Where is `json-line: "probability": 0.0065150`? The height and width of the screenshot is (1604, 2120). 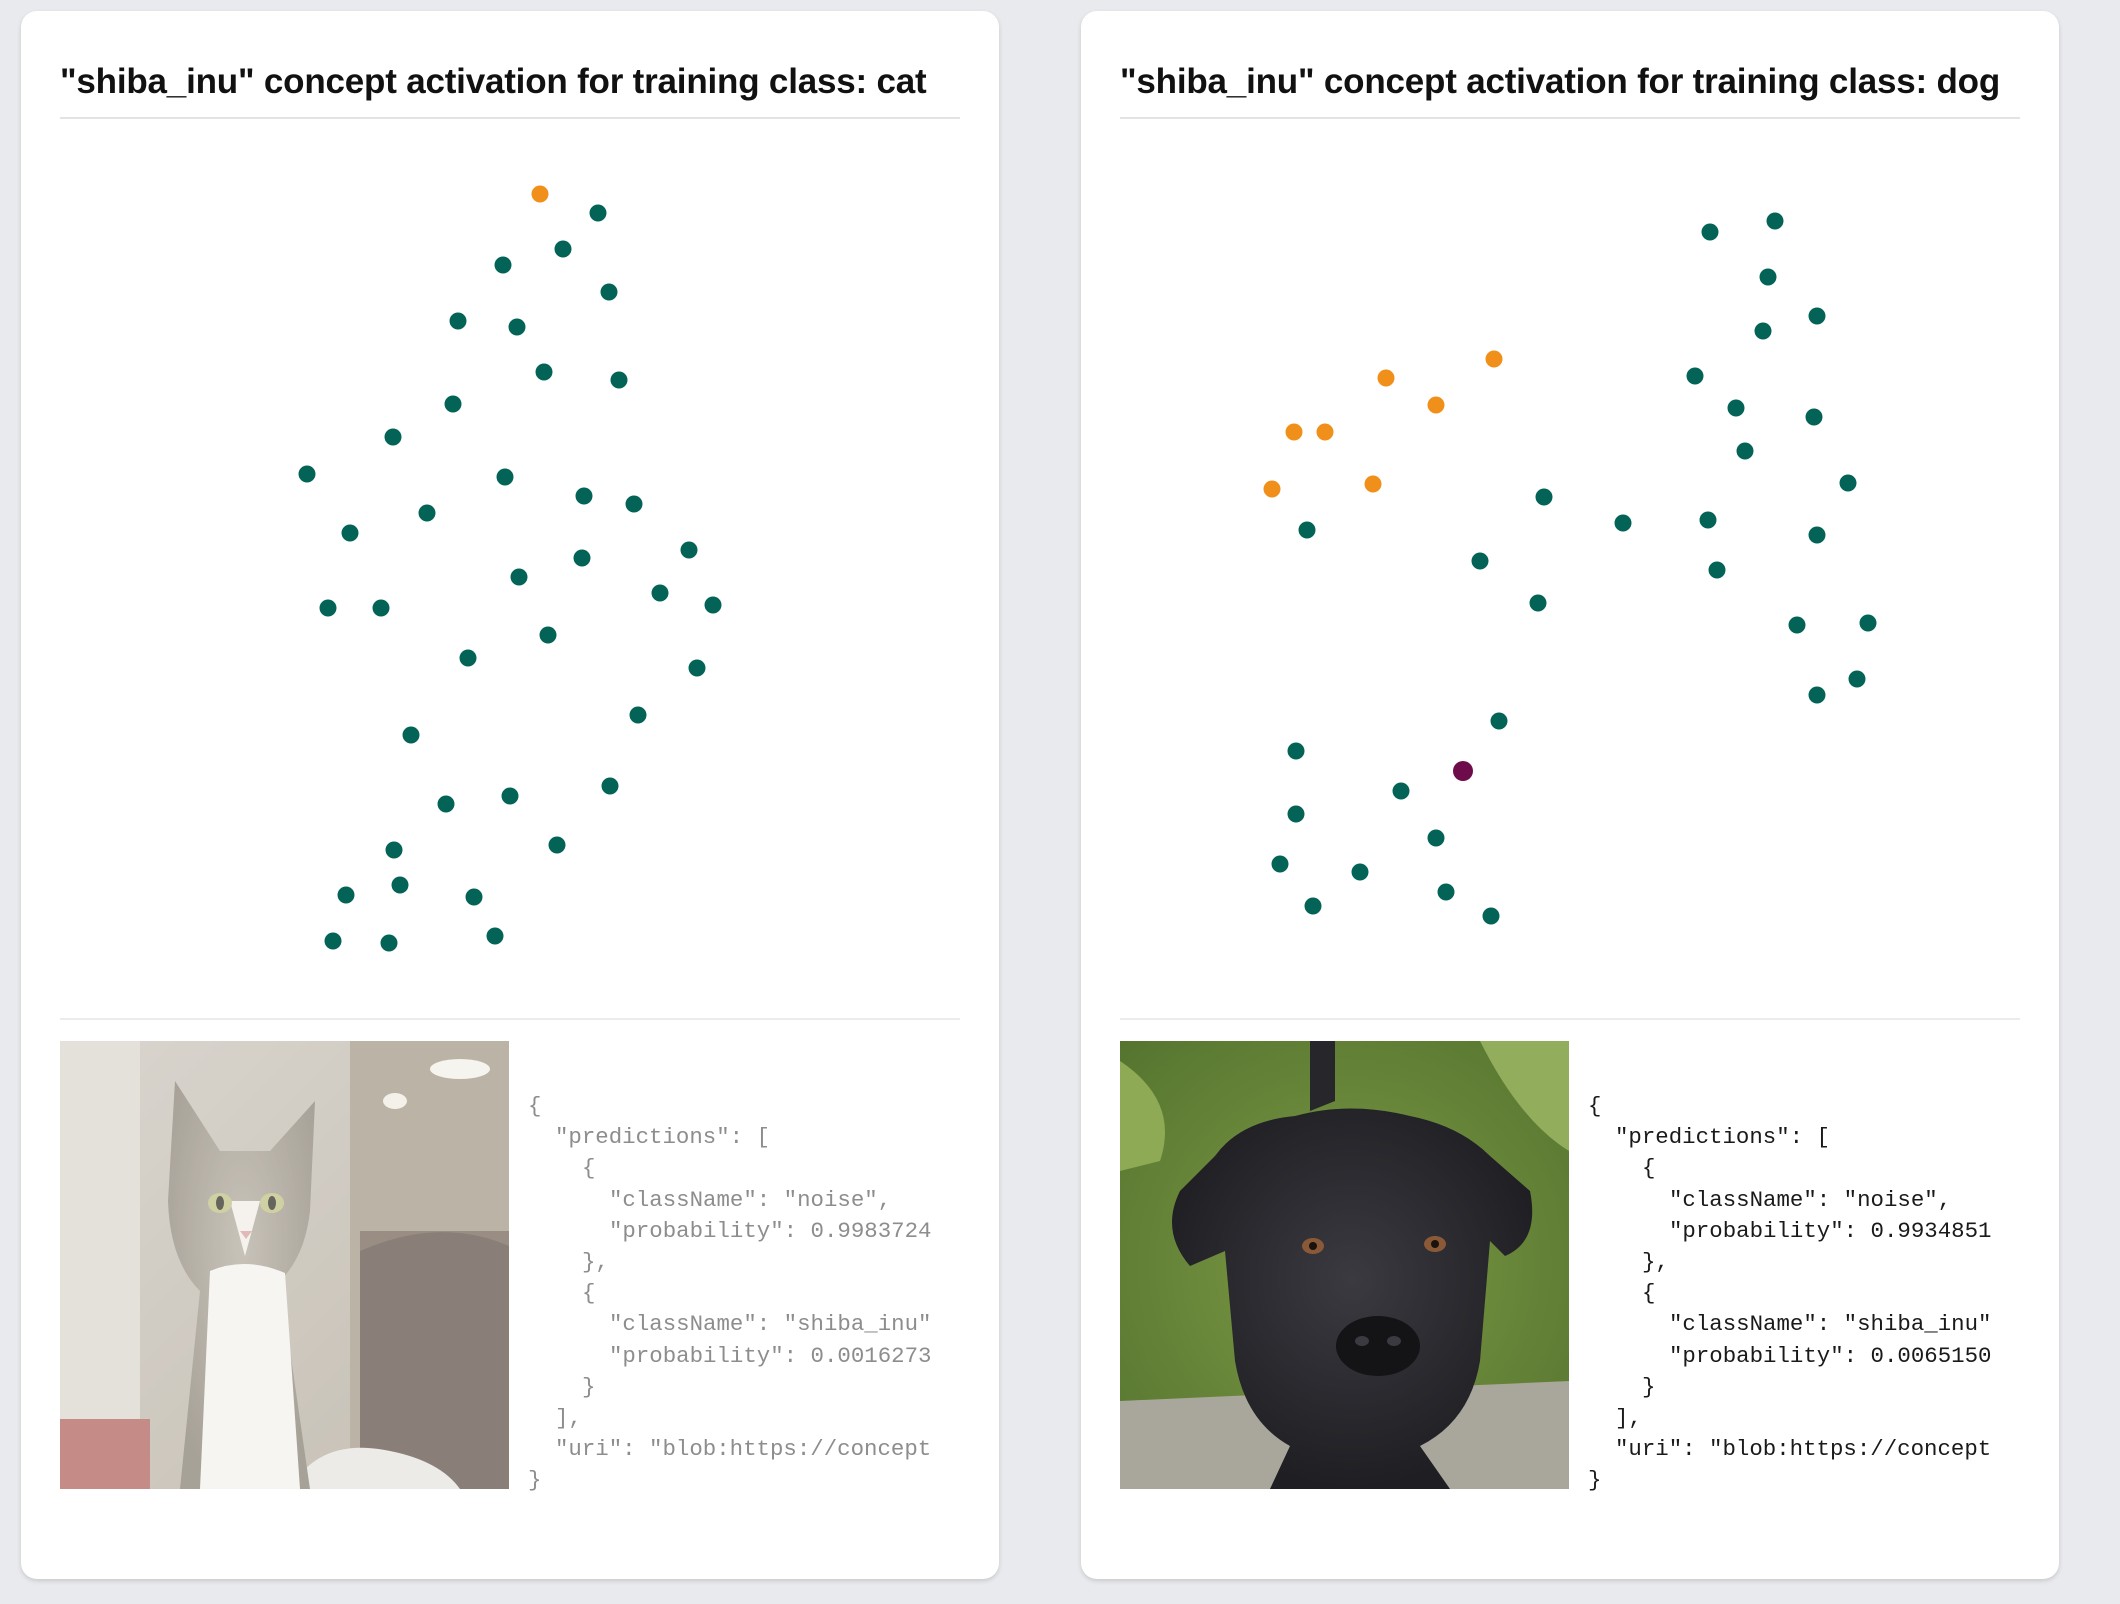
json-line: "probability": 0.0065150 is located at coordinates (1830, 1355).